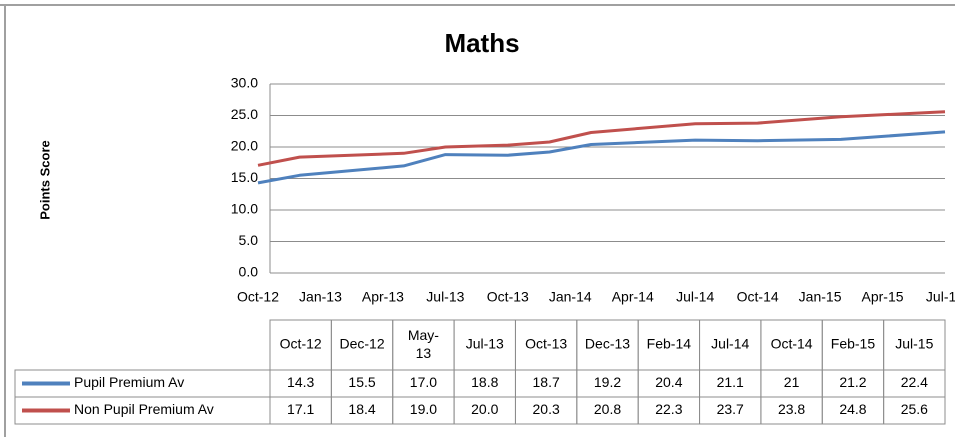 Image resolution: width=955 pixels, height=437 pixels. I want to click on chart-title: Maths, so click(481, 43).